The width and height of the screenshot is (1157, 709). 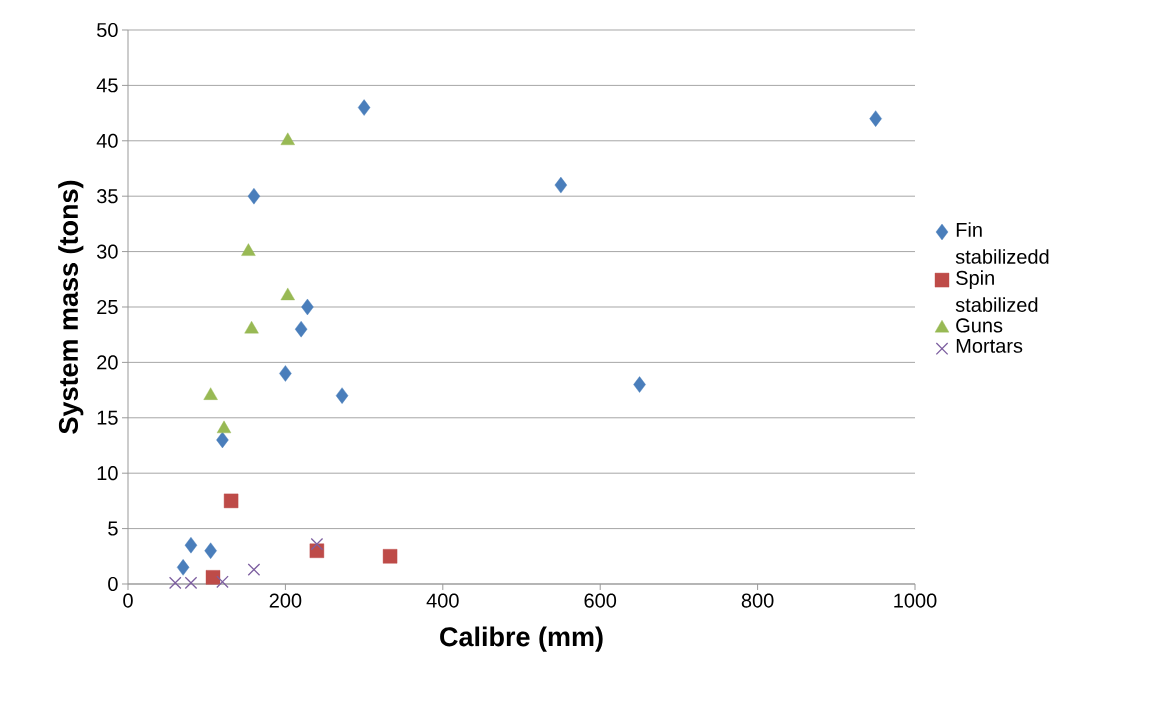 What do you see at coordinates (442, 600) in the screenshot?
I see `x-tick-label: 400` at bounding box center [442, 600].